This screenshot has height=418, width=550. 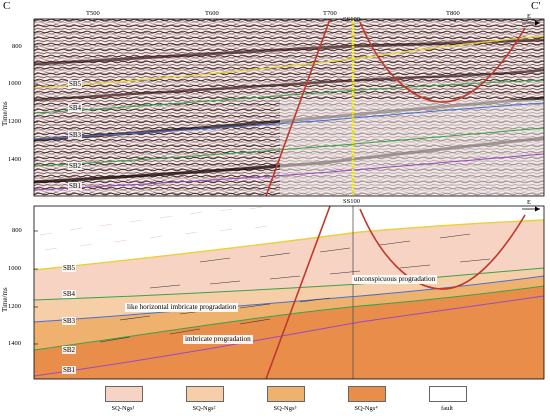 I want to click on trace-label-t600: T600, so click(x=212, y=13).